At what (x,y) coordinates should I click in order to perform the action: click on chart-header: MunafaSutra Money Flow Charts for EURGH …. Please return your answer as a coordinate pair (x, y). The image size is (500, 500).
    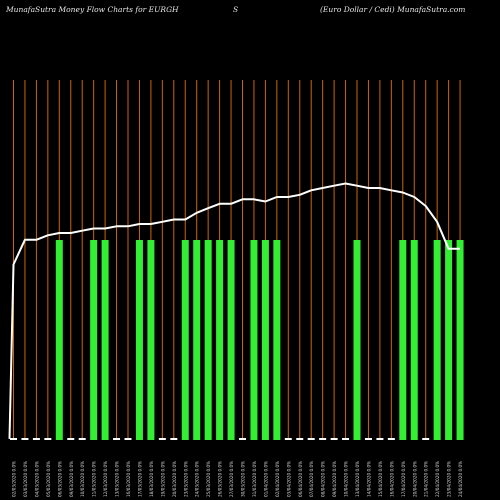
    Looking at the image, I should click on (250, 10).